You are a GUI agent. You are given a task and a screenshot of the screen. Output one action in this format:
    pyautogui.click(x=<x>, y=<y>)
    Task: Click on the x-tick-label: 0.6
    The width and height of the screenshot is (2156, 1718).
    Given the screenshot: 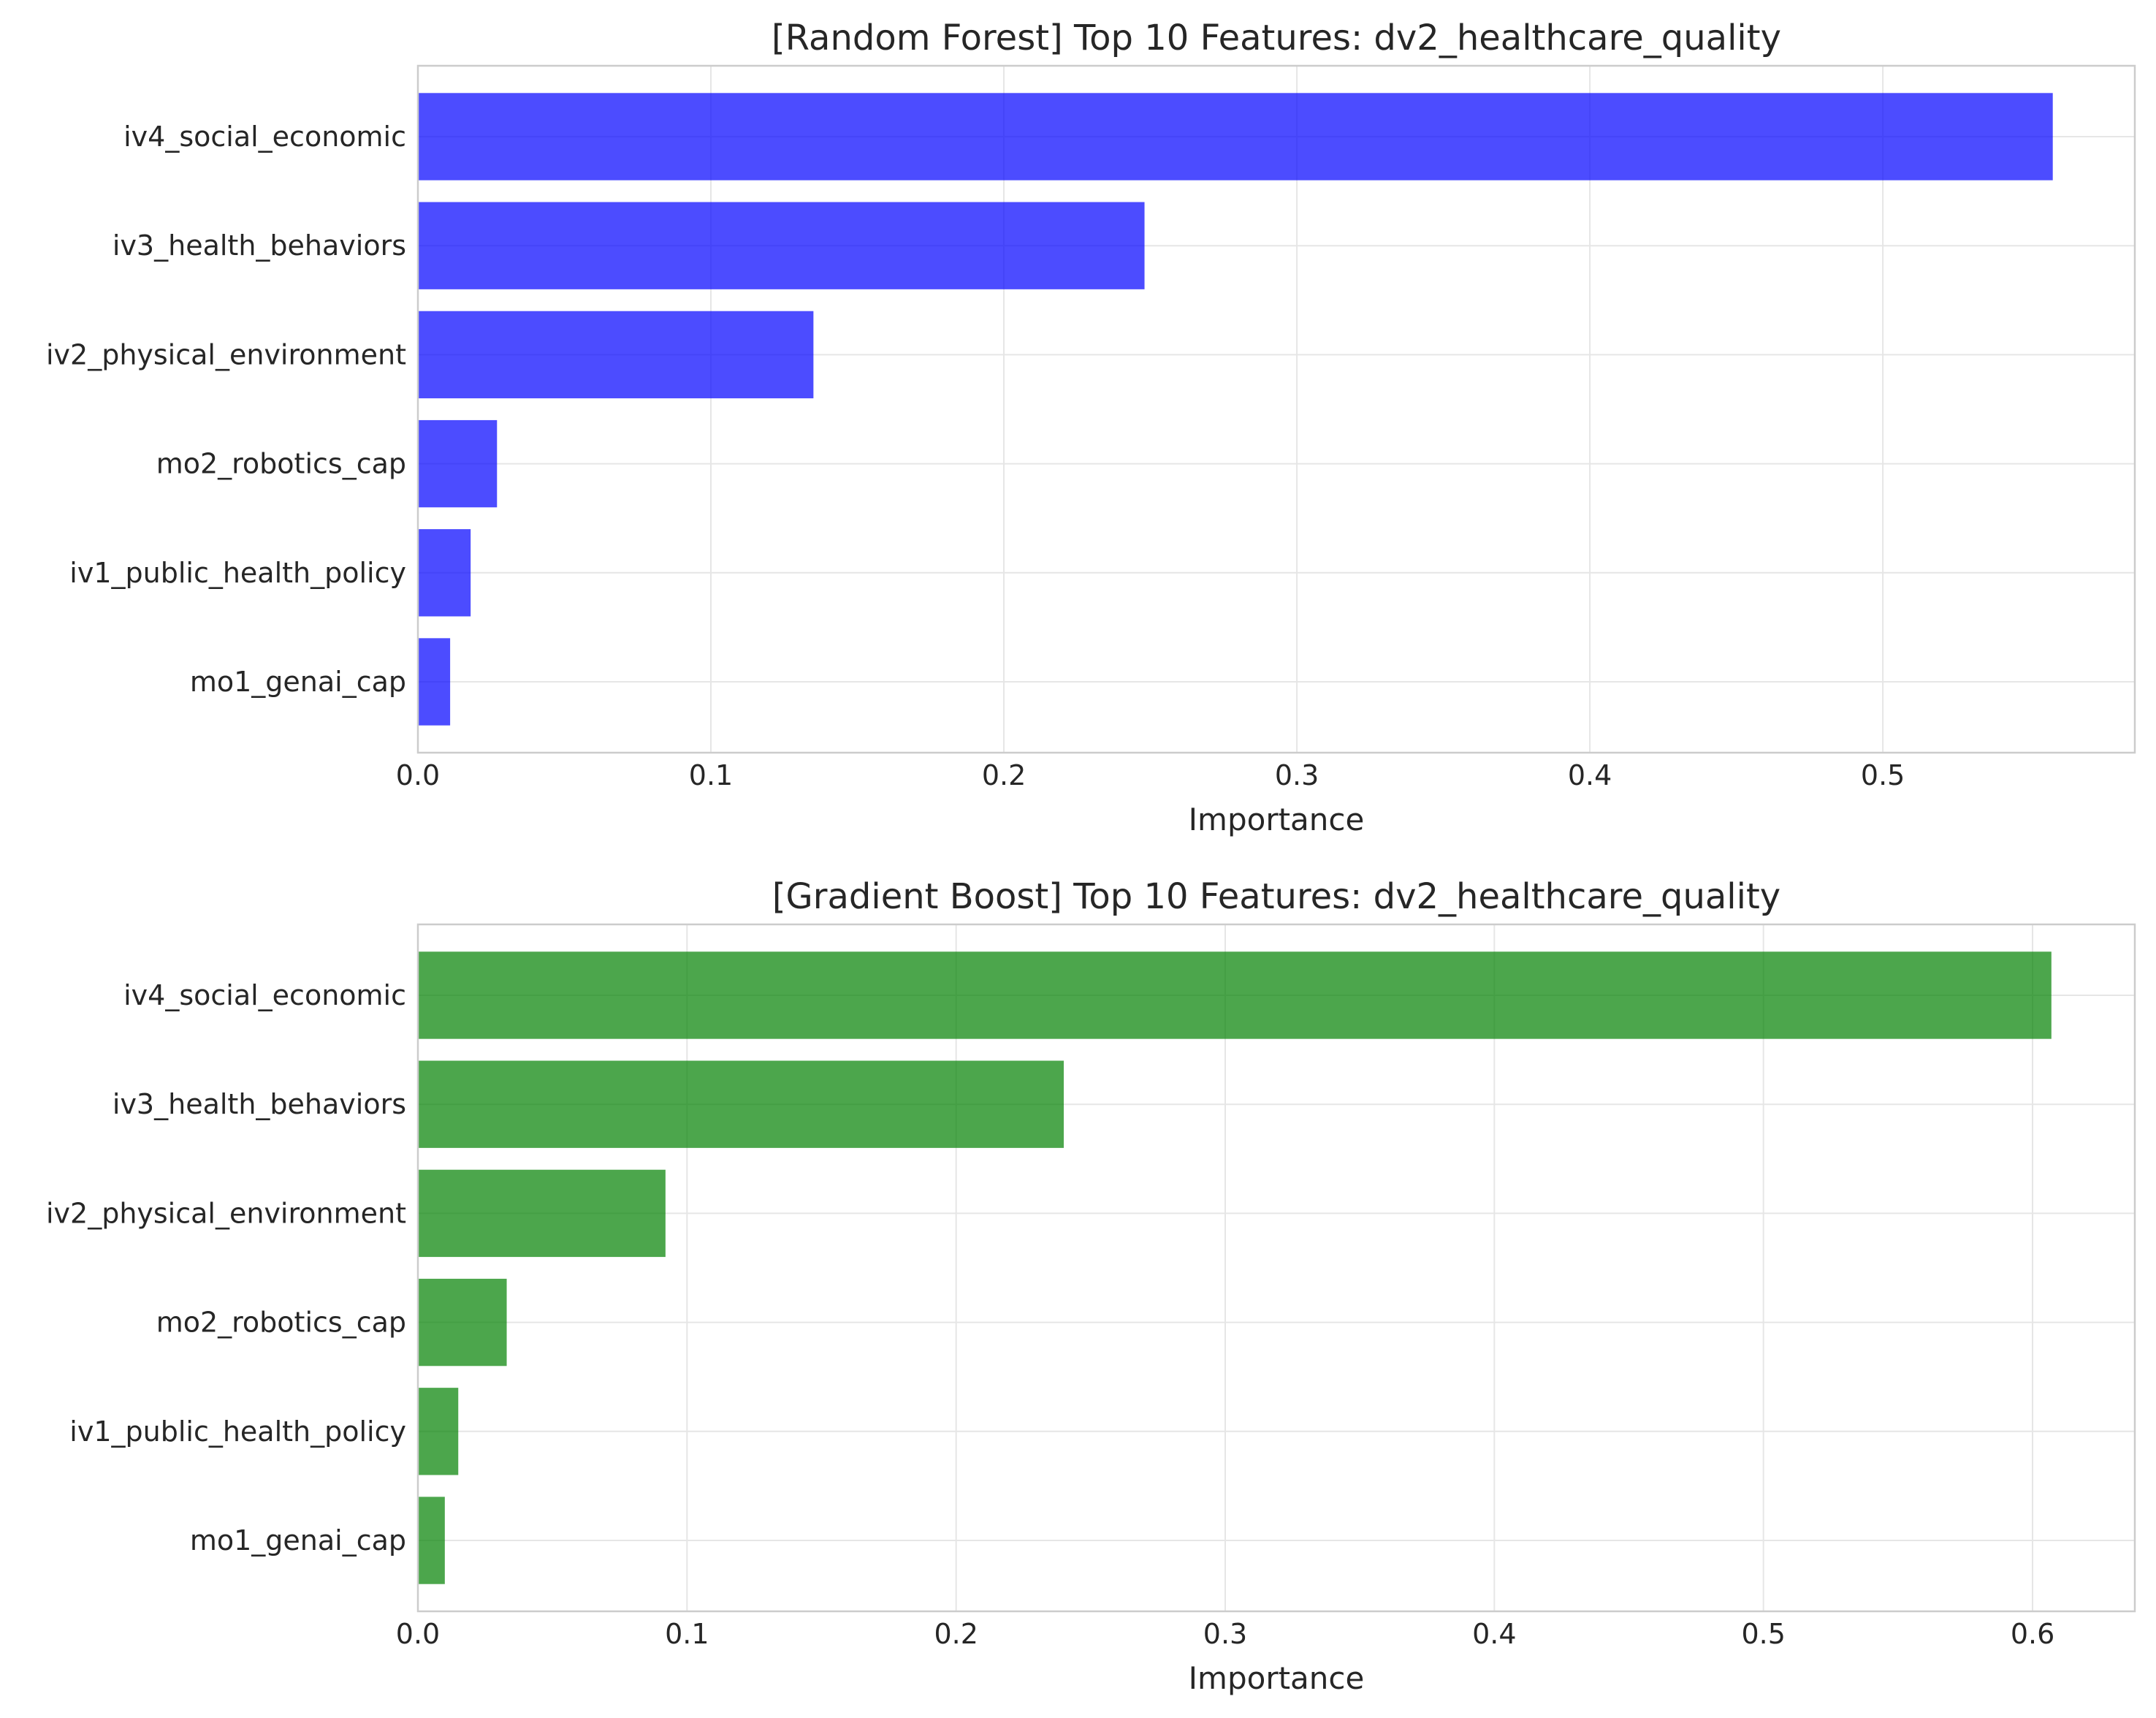 What is the action you would take?
    pyautogui.click(x=2033, y=1634)
    